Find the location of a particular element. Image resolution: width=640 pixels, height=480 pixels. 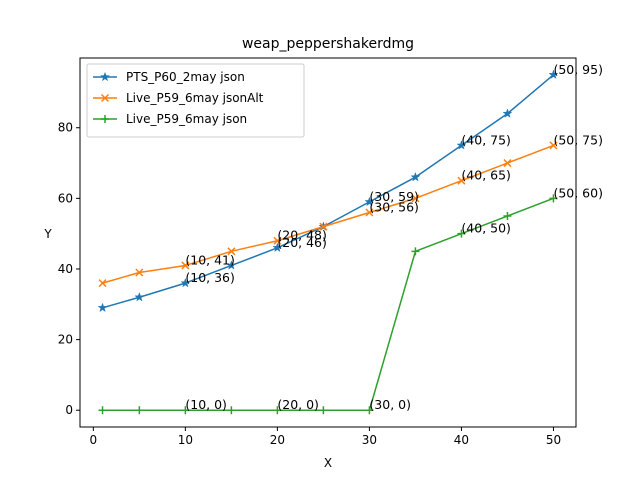

y-tick-label: 20 is located at coordinates (65, 340).